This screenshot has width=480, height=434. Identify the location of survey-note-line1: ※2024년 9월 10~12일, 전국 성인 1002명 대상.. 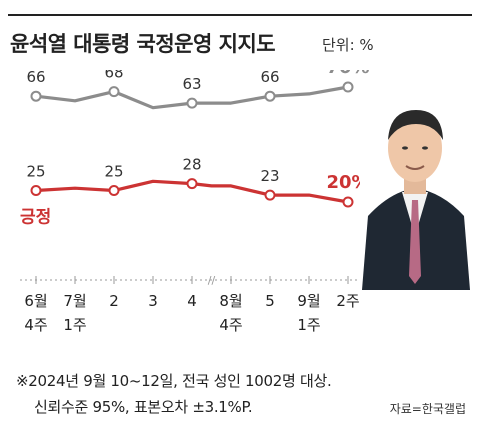
(174, 381).